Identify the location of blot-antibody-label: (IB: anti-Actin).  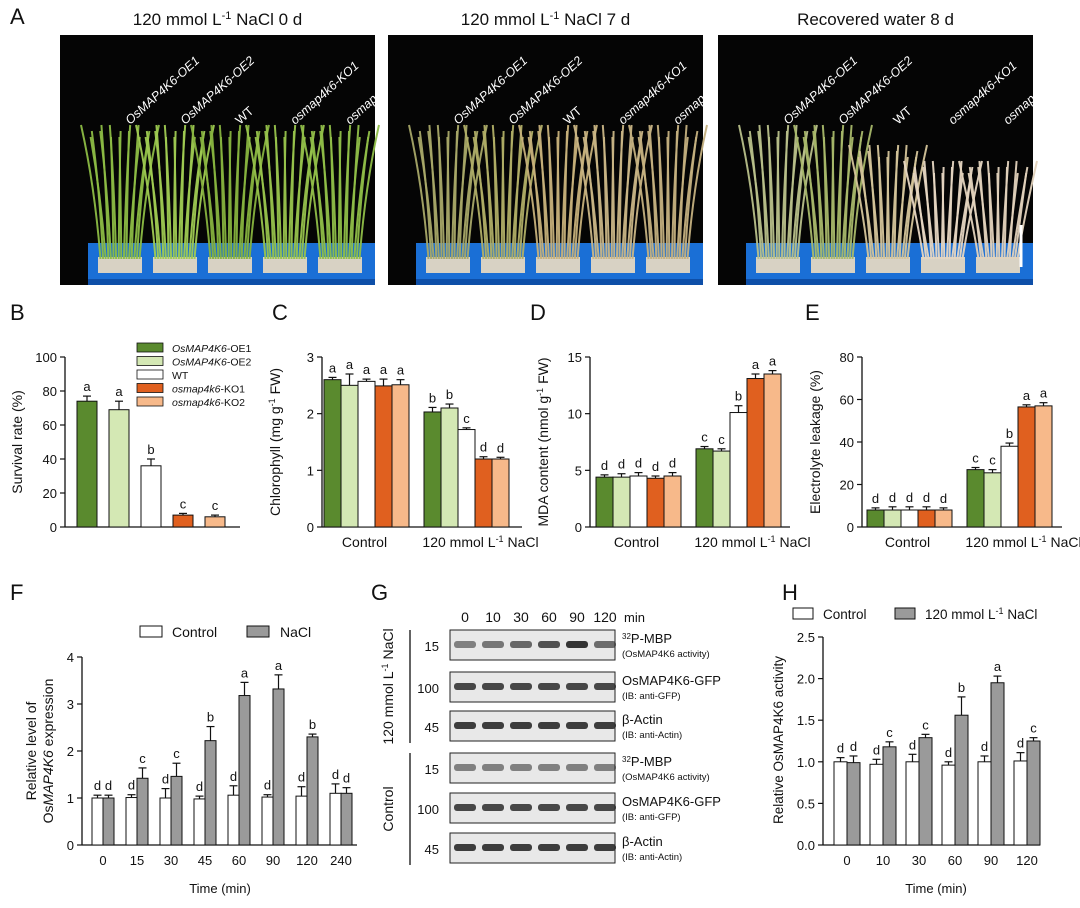
(652, 735).